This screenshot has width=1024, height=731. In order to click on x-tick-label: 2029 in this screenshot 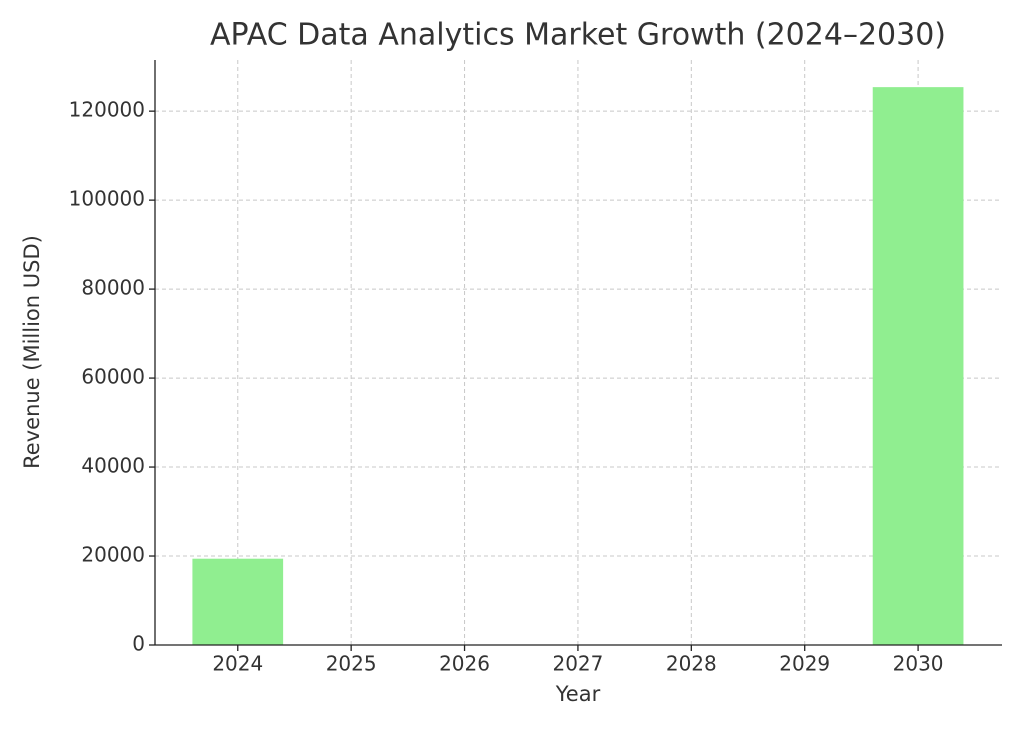, I will do `click(804, 664)`.